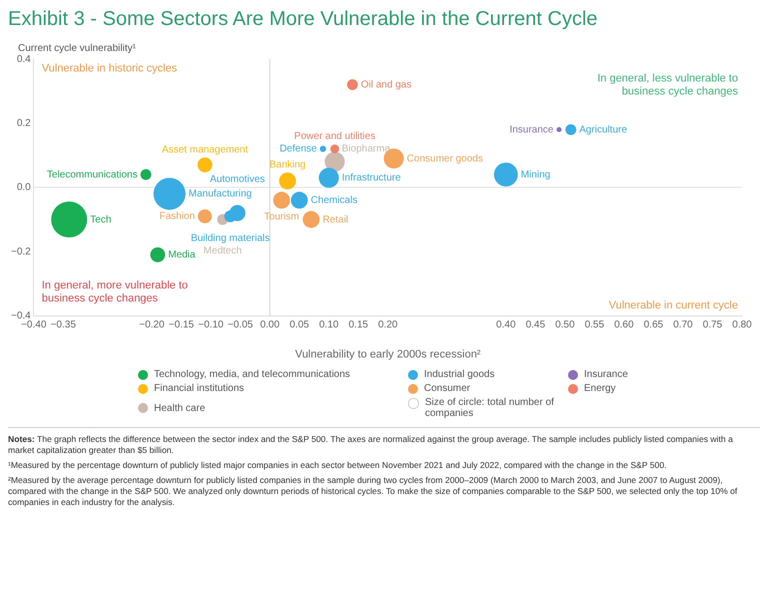  I want to click on annotation: Agriculture, so click(603, 130).